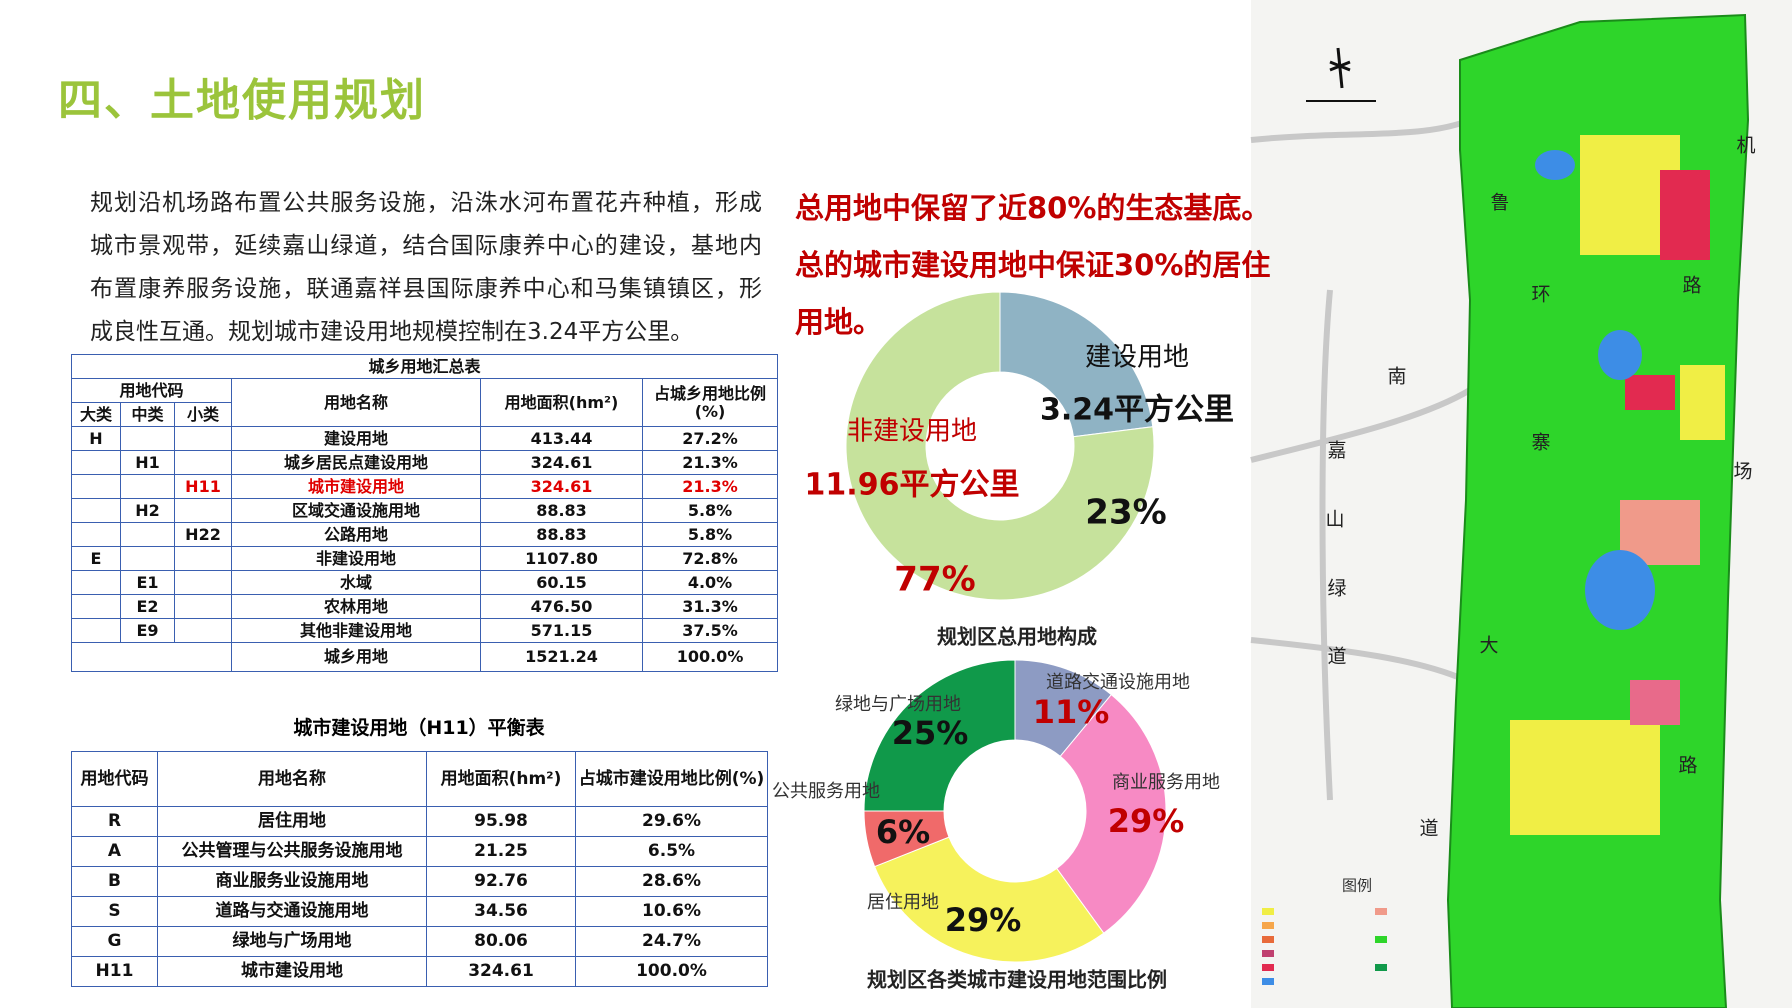  Describe the element at coordinates (242, 100) in the screenshot. I see `page-title: 四、土地使用规划` at that location.